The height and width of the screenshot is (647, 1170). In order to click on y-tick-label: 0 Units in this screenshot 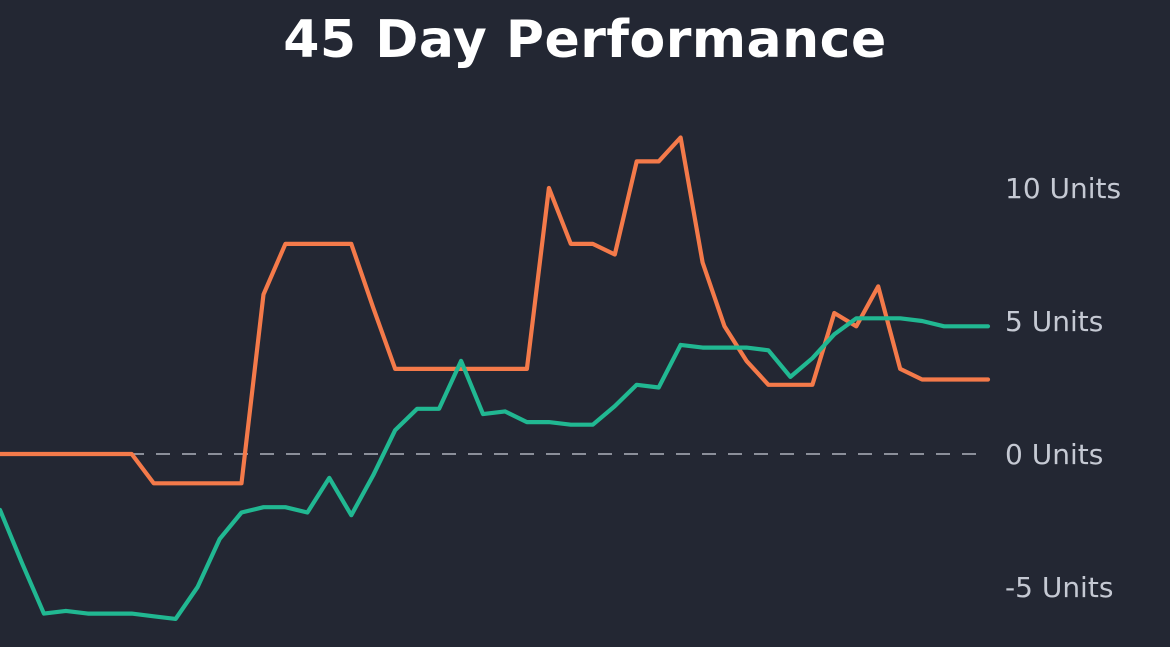, I will do `click(1054, 454)`.